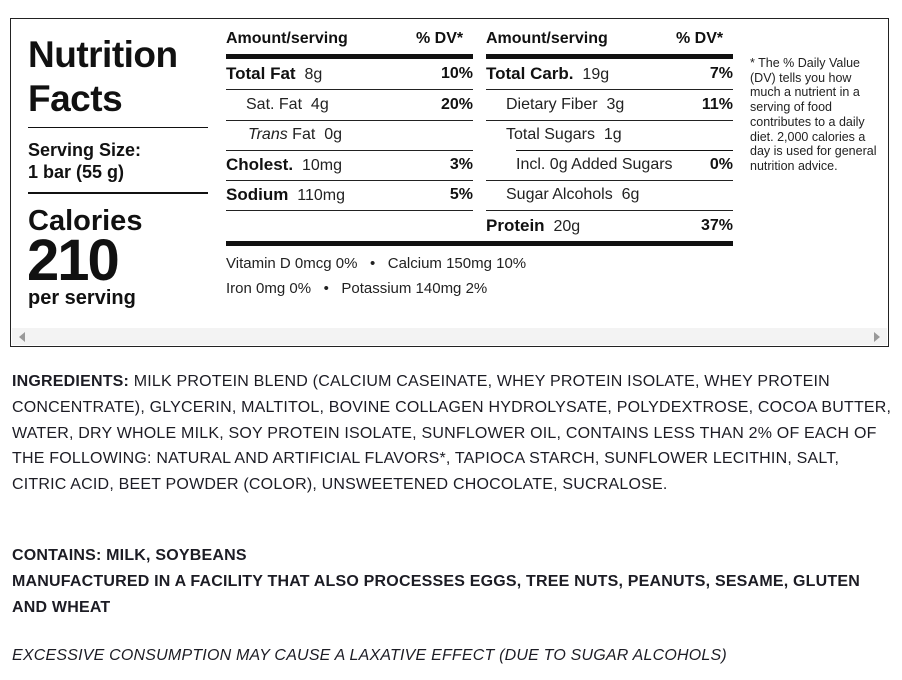 The height and width of the screenshot is (680, 902). What do you see at coordinates (73, 260) in the screenshot?
I see `calories-value: 210` at bounding box center [73, 260].